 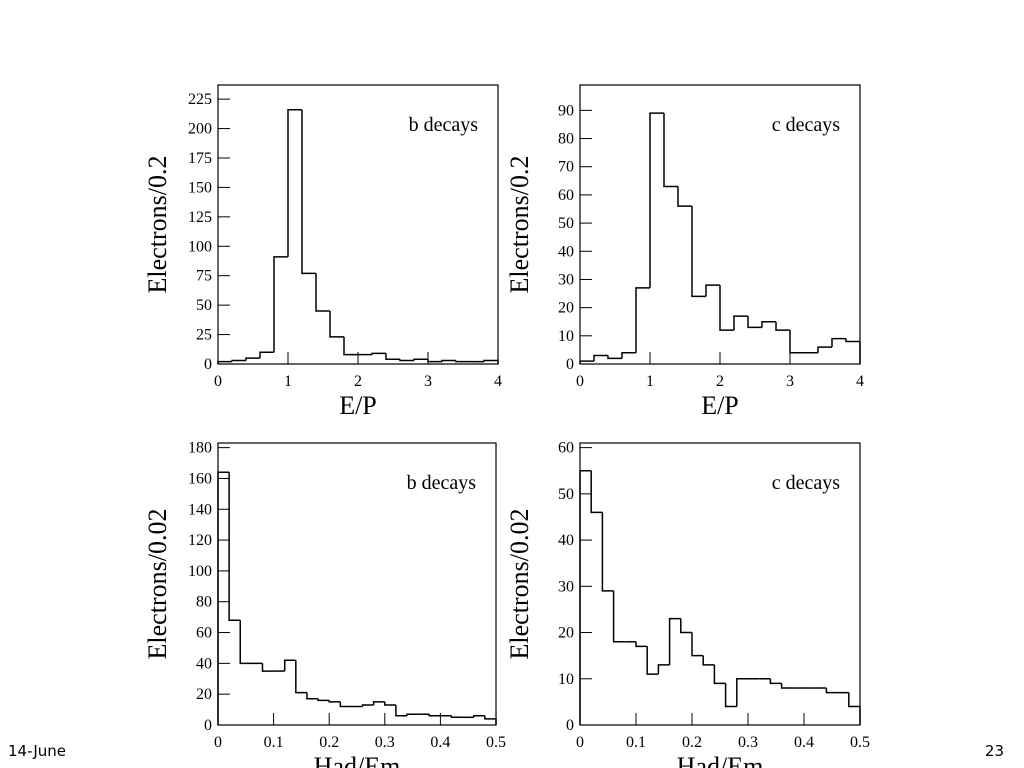 I want to click on footer-date: 14-June, so click(x=37, y=751).